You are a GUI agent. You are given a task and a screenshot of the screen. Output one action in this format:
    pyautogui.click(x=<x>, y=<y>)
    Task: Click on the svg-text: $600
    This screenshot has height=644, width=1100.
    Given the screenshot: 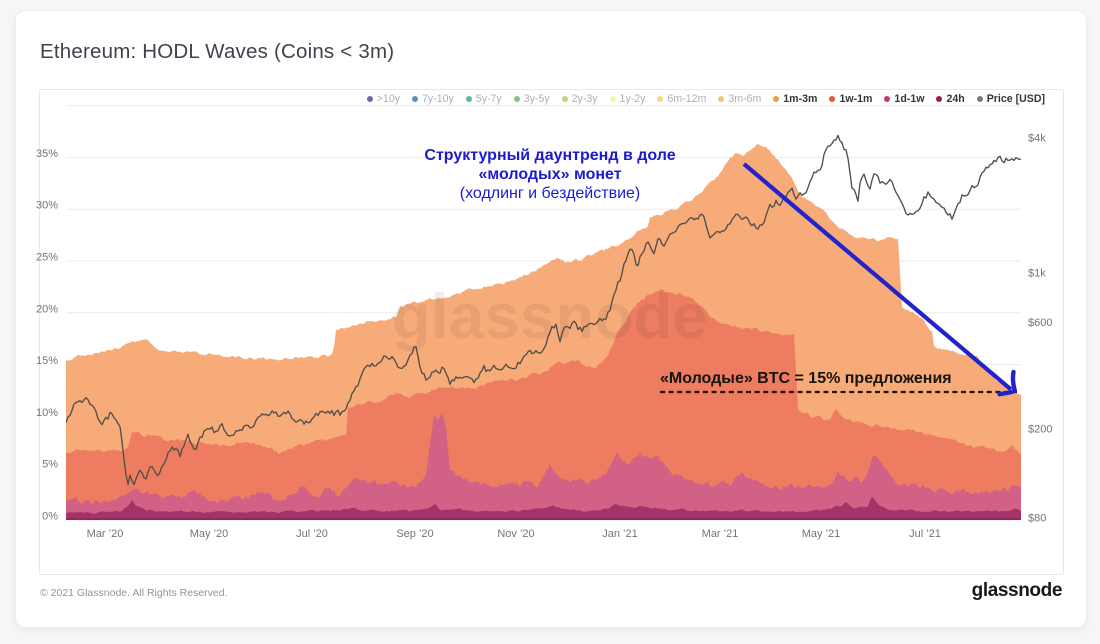 What is the action you would take?
    pyautogui.click(x=1040, y=323)
    